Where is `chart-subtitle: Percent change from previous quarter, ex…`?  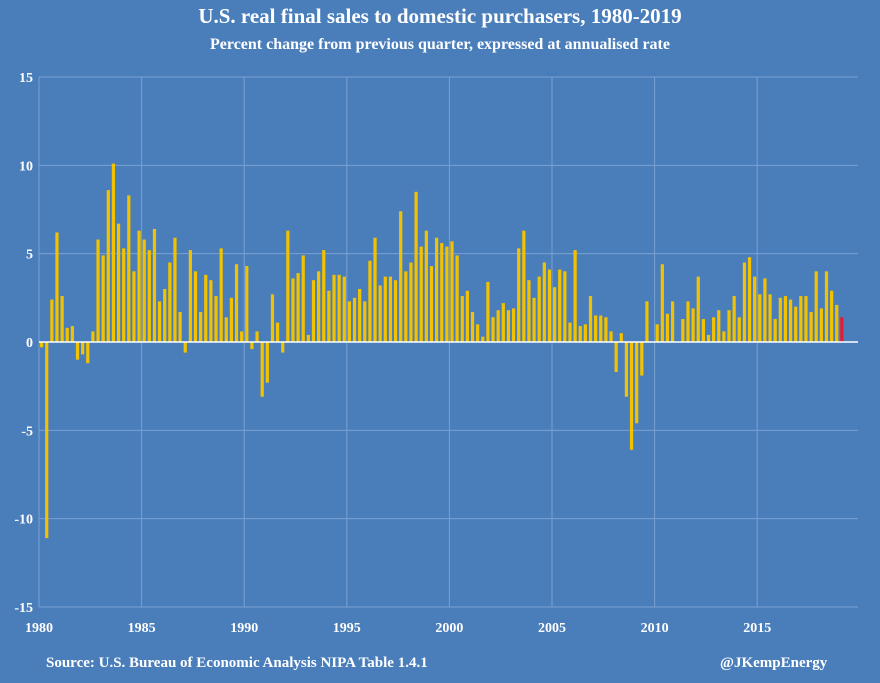 chart-subtitle: Percent change from previous quarter, ex… is located at coordinates (440, 44).